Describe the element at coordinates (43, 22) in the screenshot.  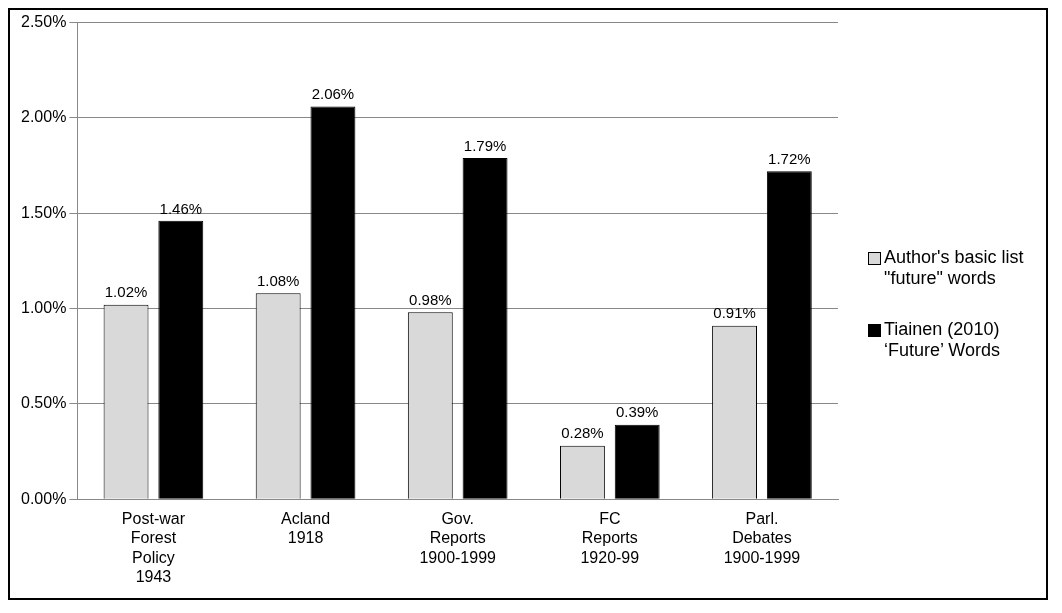
I see `y-tick-label: 2.50%` at that location.